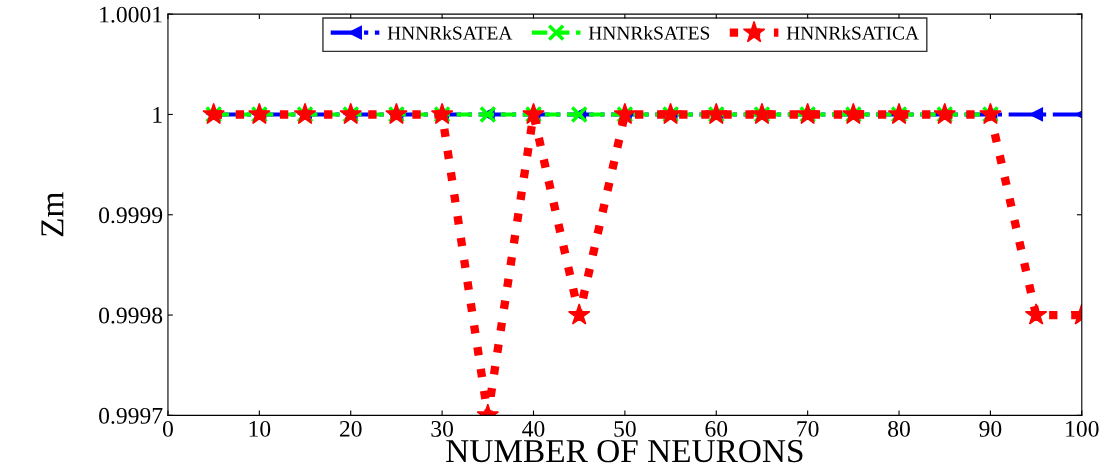 The width and height of the screenshot is (1105, 472). I want to click on x-tick-label: 30, so click(442, 428).